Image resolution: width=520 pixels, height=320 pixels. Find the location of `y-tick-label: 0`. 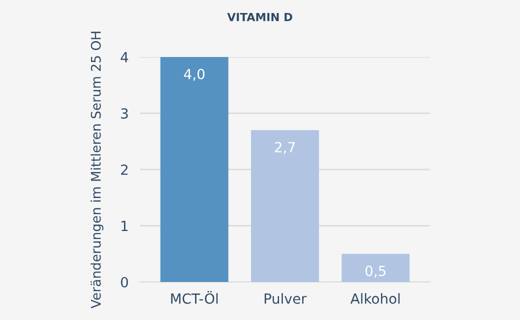

y-tick-label: 0 is located at coordinates (124, 282).